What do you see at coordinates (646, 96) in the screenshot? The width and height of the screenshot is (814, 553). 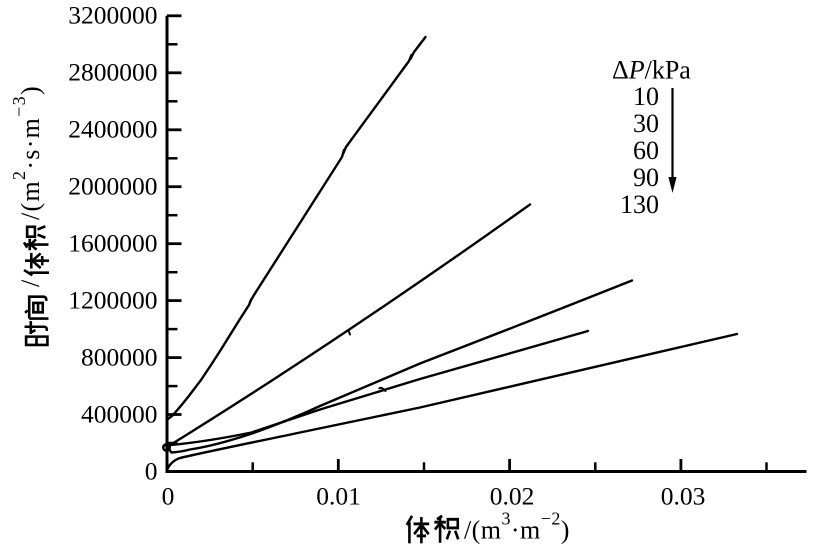 I see `svg-text: 10` at bounding box center [646, 96].